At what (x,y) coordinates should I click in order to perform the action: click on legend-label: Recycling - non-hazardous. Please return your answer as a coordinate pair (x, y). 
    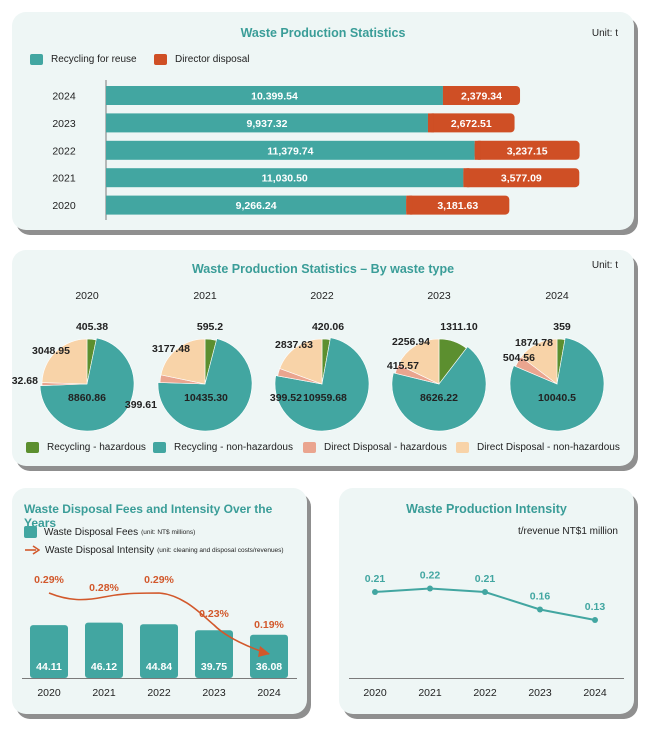
    Looking at the image, I should click on (233, 447).